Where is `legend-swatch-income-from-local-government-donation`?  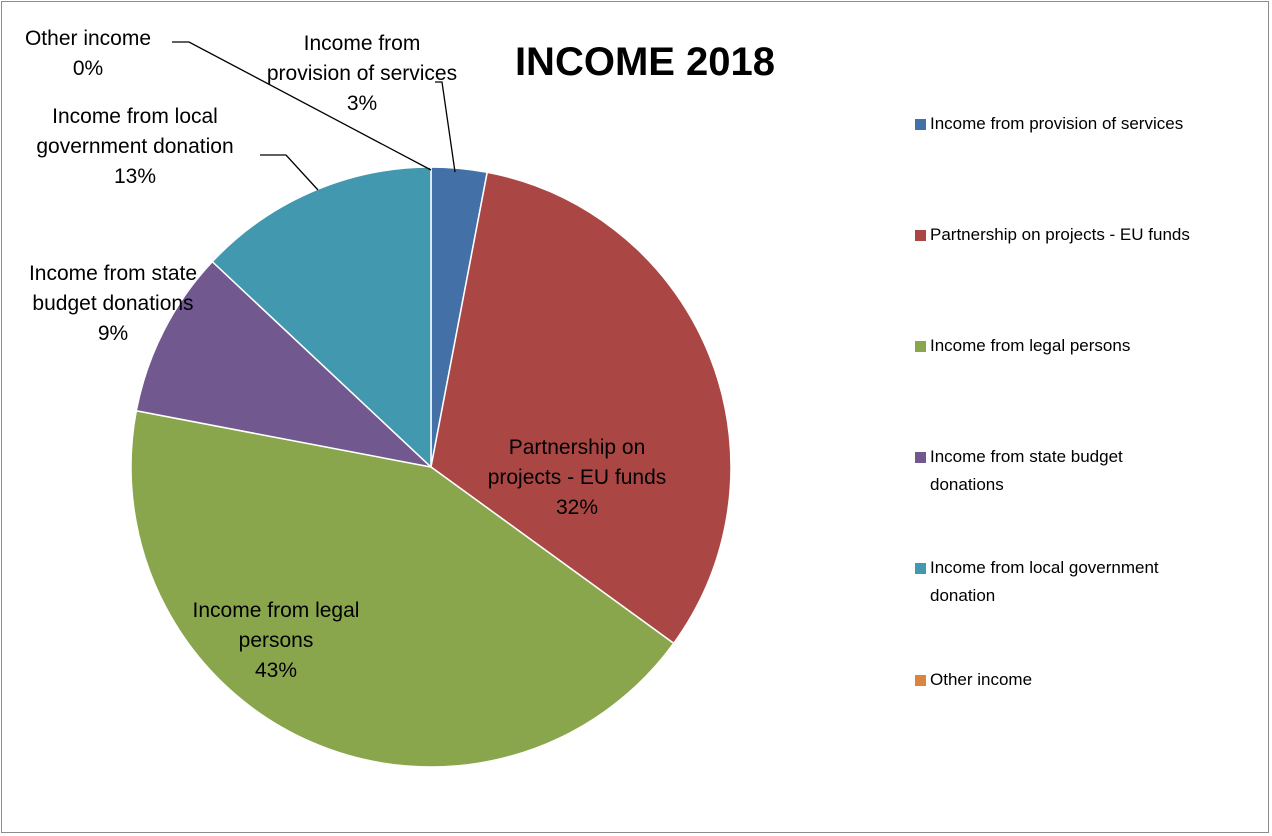
legend-swatch-income-from-local-government-donation is located at coordinates (920, 568).